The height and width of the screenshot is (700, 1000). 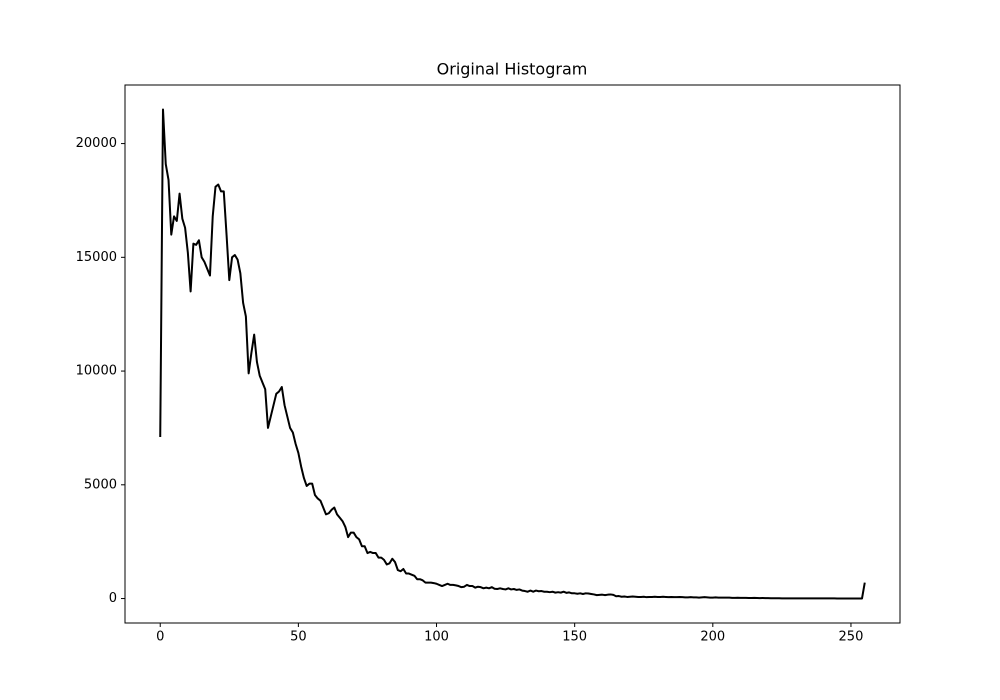 What do you see at coordinates (96, 143) in the screenshot?
I see `y-tick-label: 20000` at bounding box center [96, 143].